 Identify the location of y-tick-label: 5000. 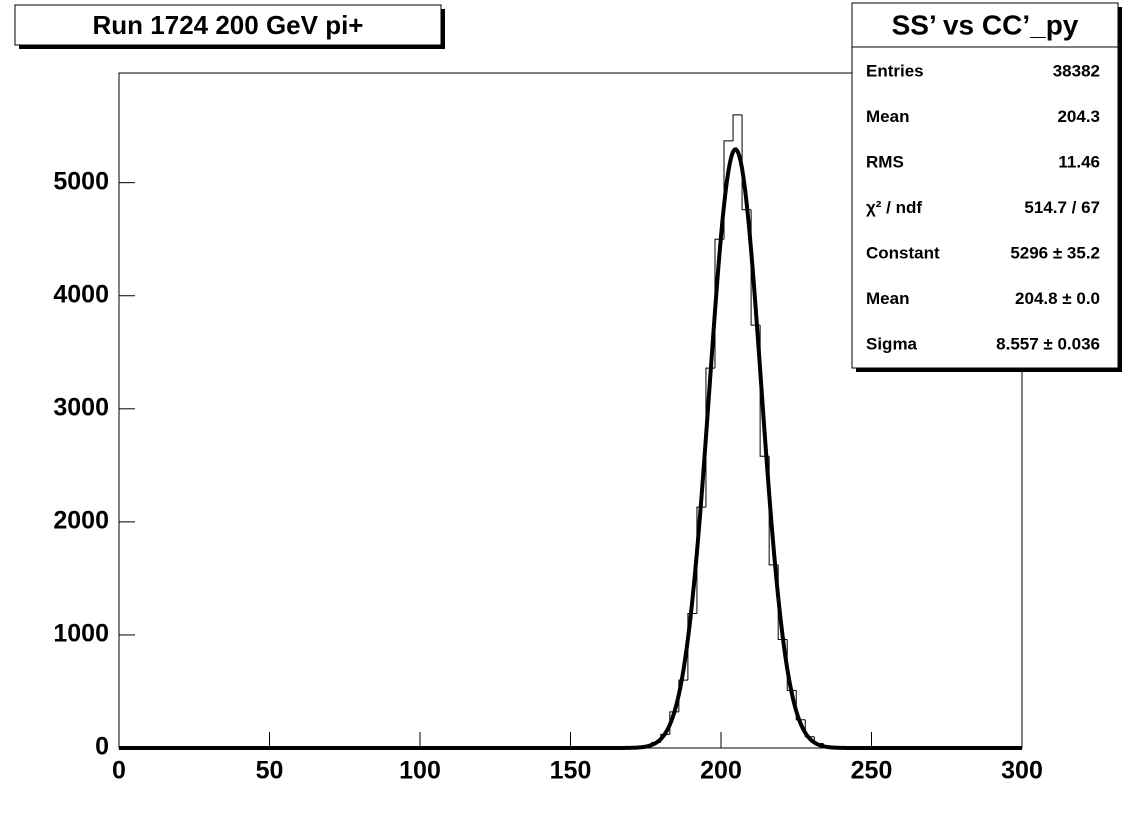
(81, 181).